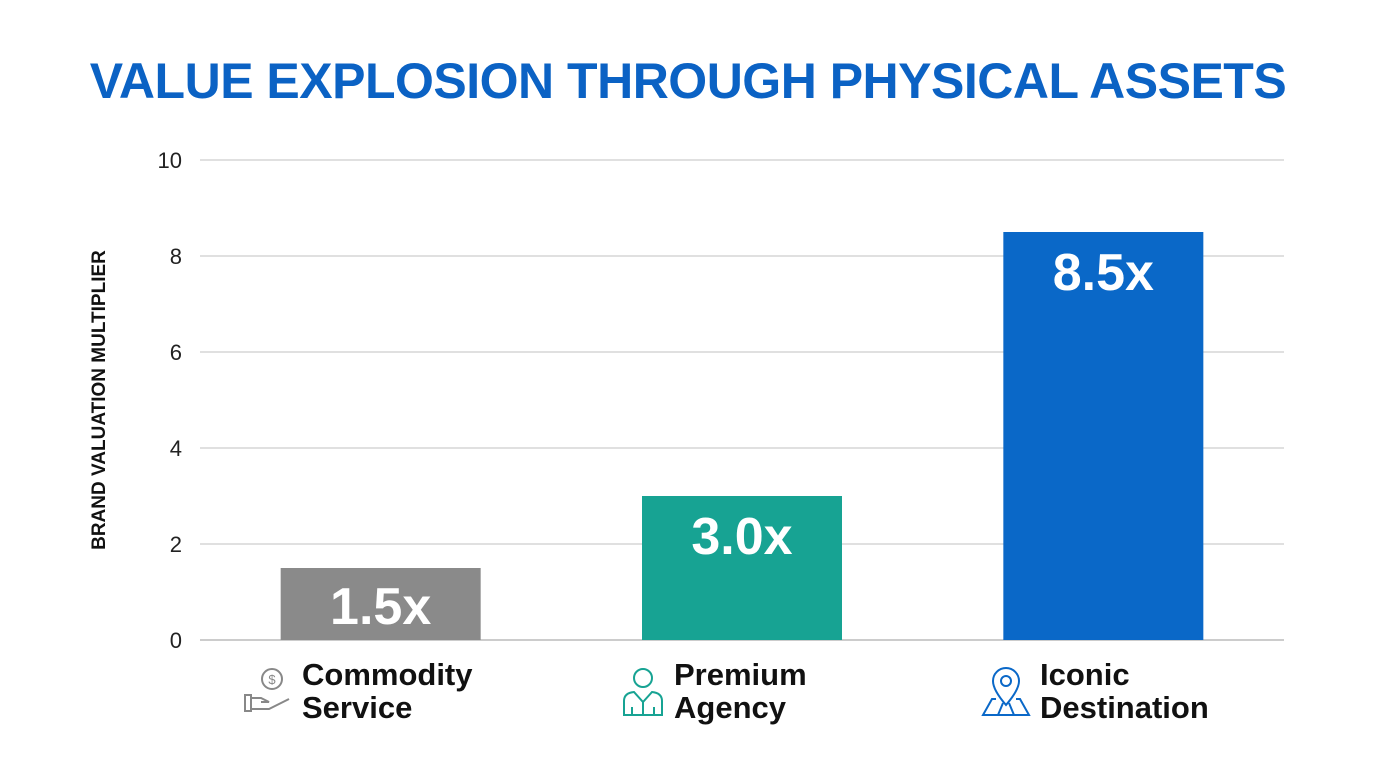 The height and width of the screenshot is (768, 1376). Describe the element at coordinates (643, 692) in the screenshot. I see `person-suit-icon` at that location.